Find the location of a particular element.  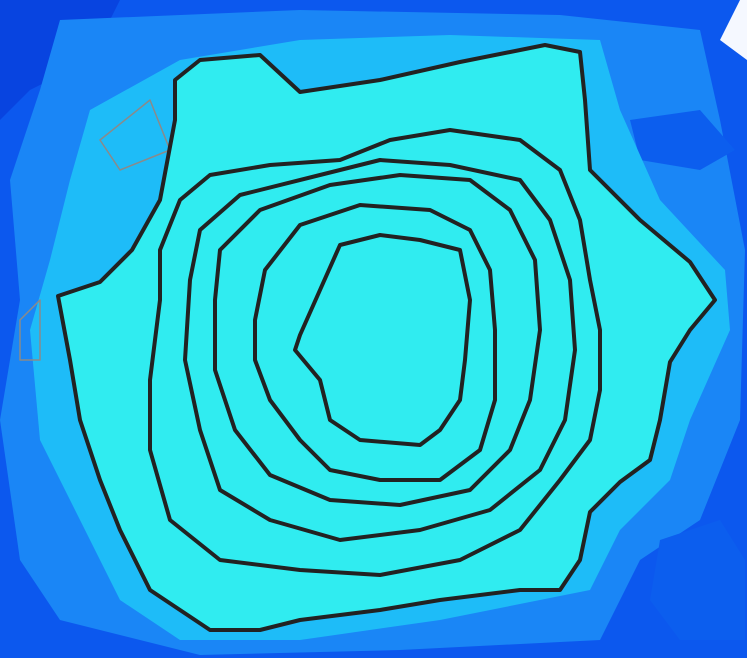

grid-contour is located at coordinates (30, 330).